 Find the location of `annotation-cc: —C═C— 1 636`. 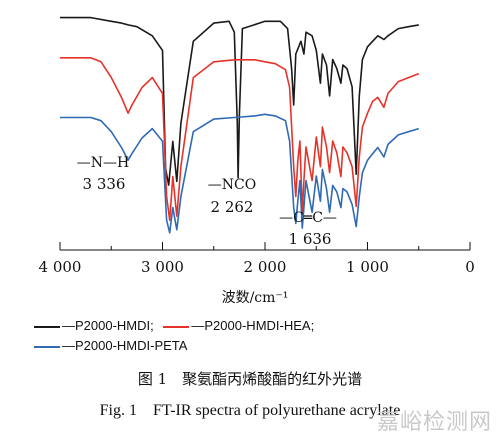

annotation-cc: —C═C— 1 636 is located at coordinates (308, 229).